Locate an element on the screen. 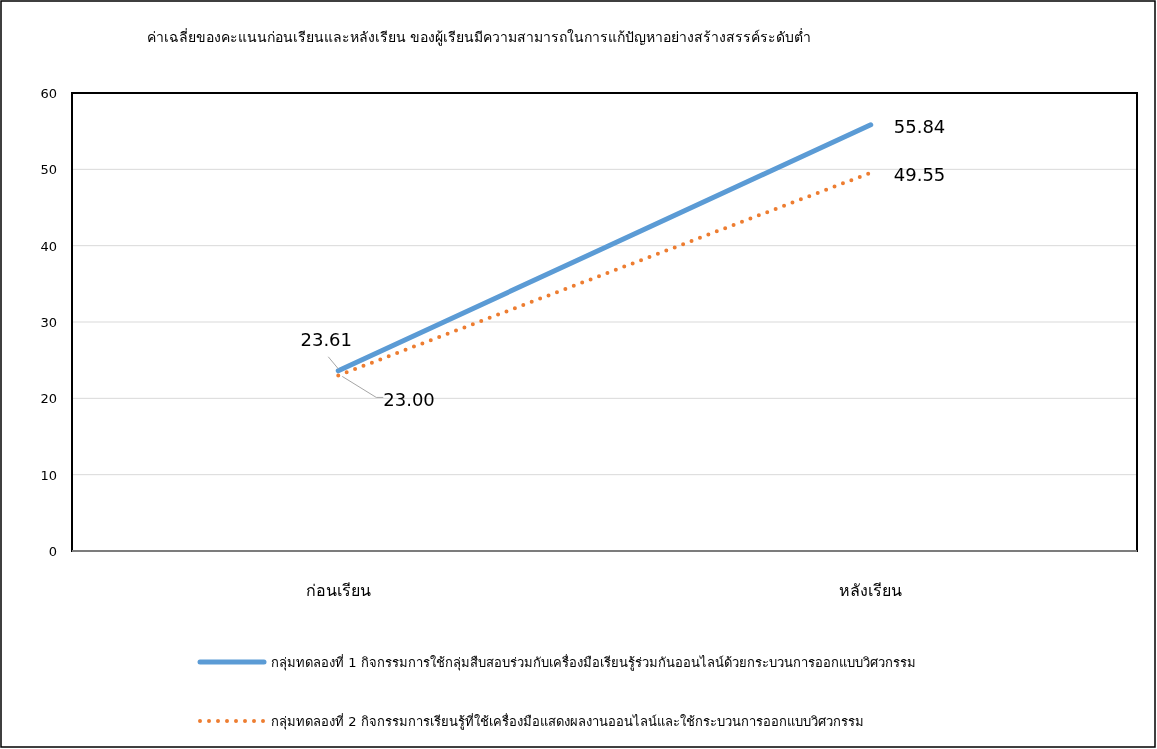  y-tick-label: 0 is located at coordinates (52, 551).